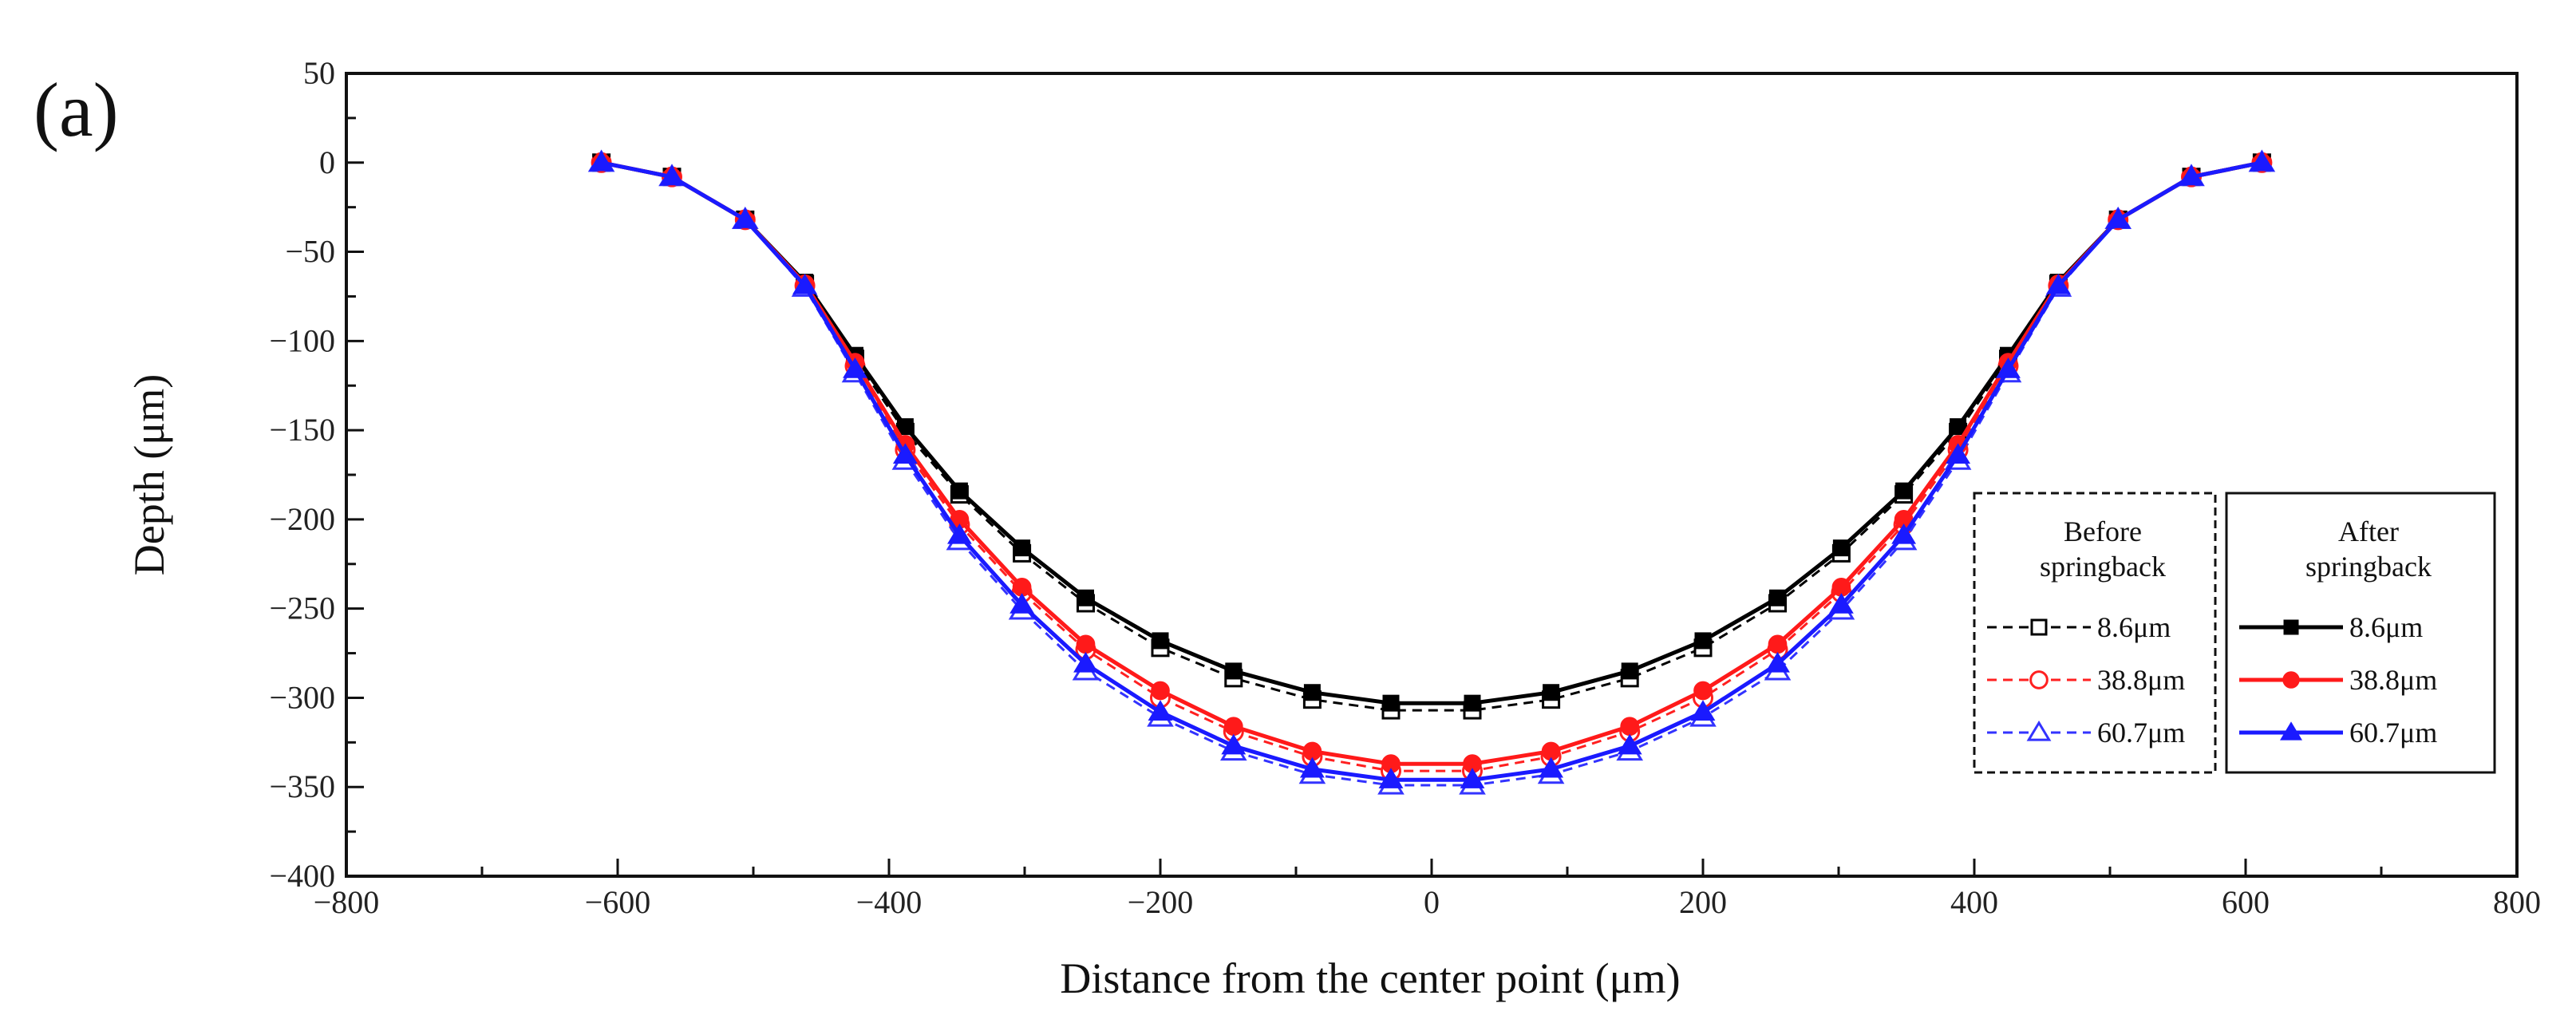  Describe the element at coordinates (302, 519) in the screenshot. I see `y-tick-label: −200` at that location.